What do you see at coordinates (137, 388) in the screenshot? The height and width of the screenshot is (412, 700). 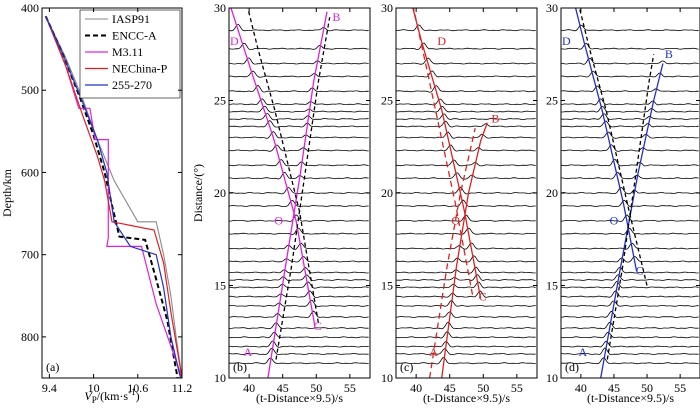 I see `x-tick-label: 10.6` at bounding box center [137, 388].